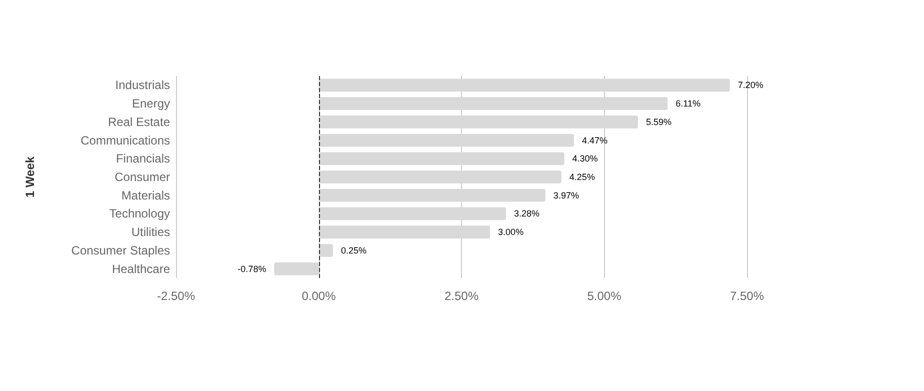  What do you see at coordinates (527, 213) in the screenshot?
I see `data-label: 3.28%` at bounding box center [527, 213].